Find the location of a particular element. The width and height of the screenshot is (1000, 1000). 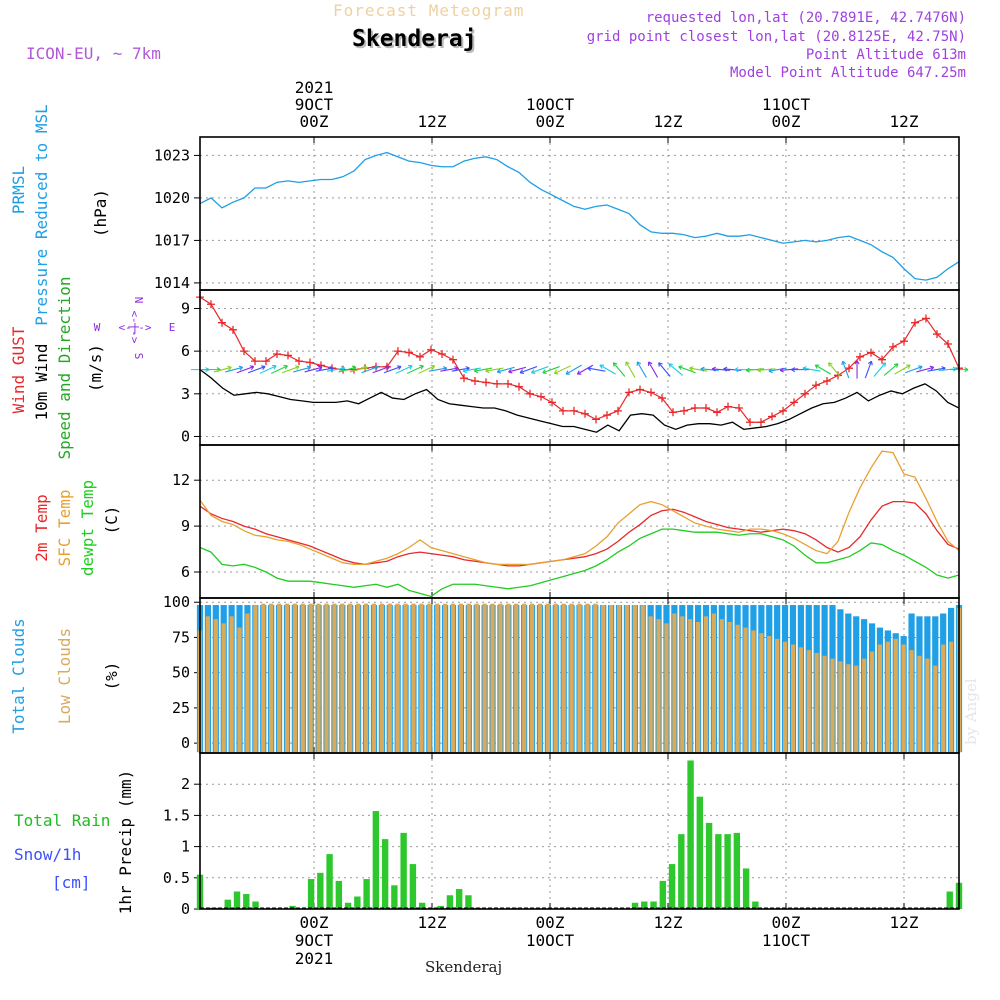

y-tick-label: 3 is located at coordinates (185, 394).